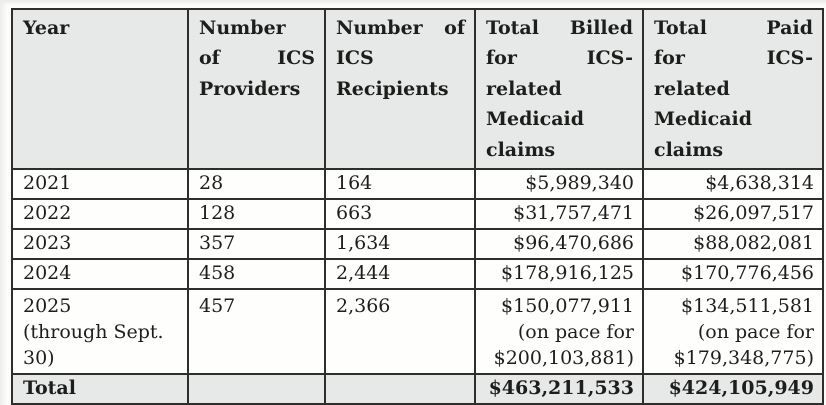 The height and width of the screenshot is (405, 826). Describe the element at coordinates (559, 273) in the screenshot. I see `billed-cell: $178,916,125` at that location.